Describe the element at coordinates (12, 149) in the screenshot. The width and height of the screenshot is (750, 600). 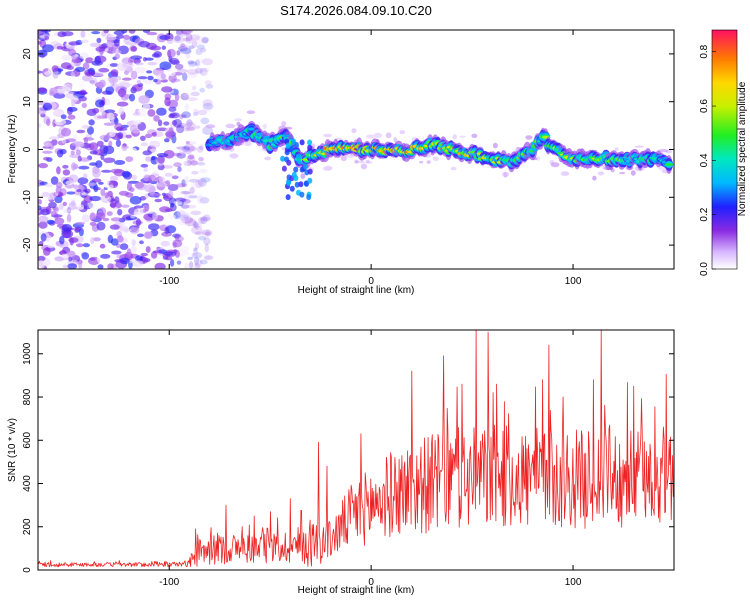
I see `spectrogram-y-label: Frequency (Hz)` at that location.